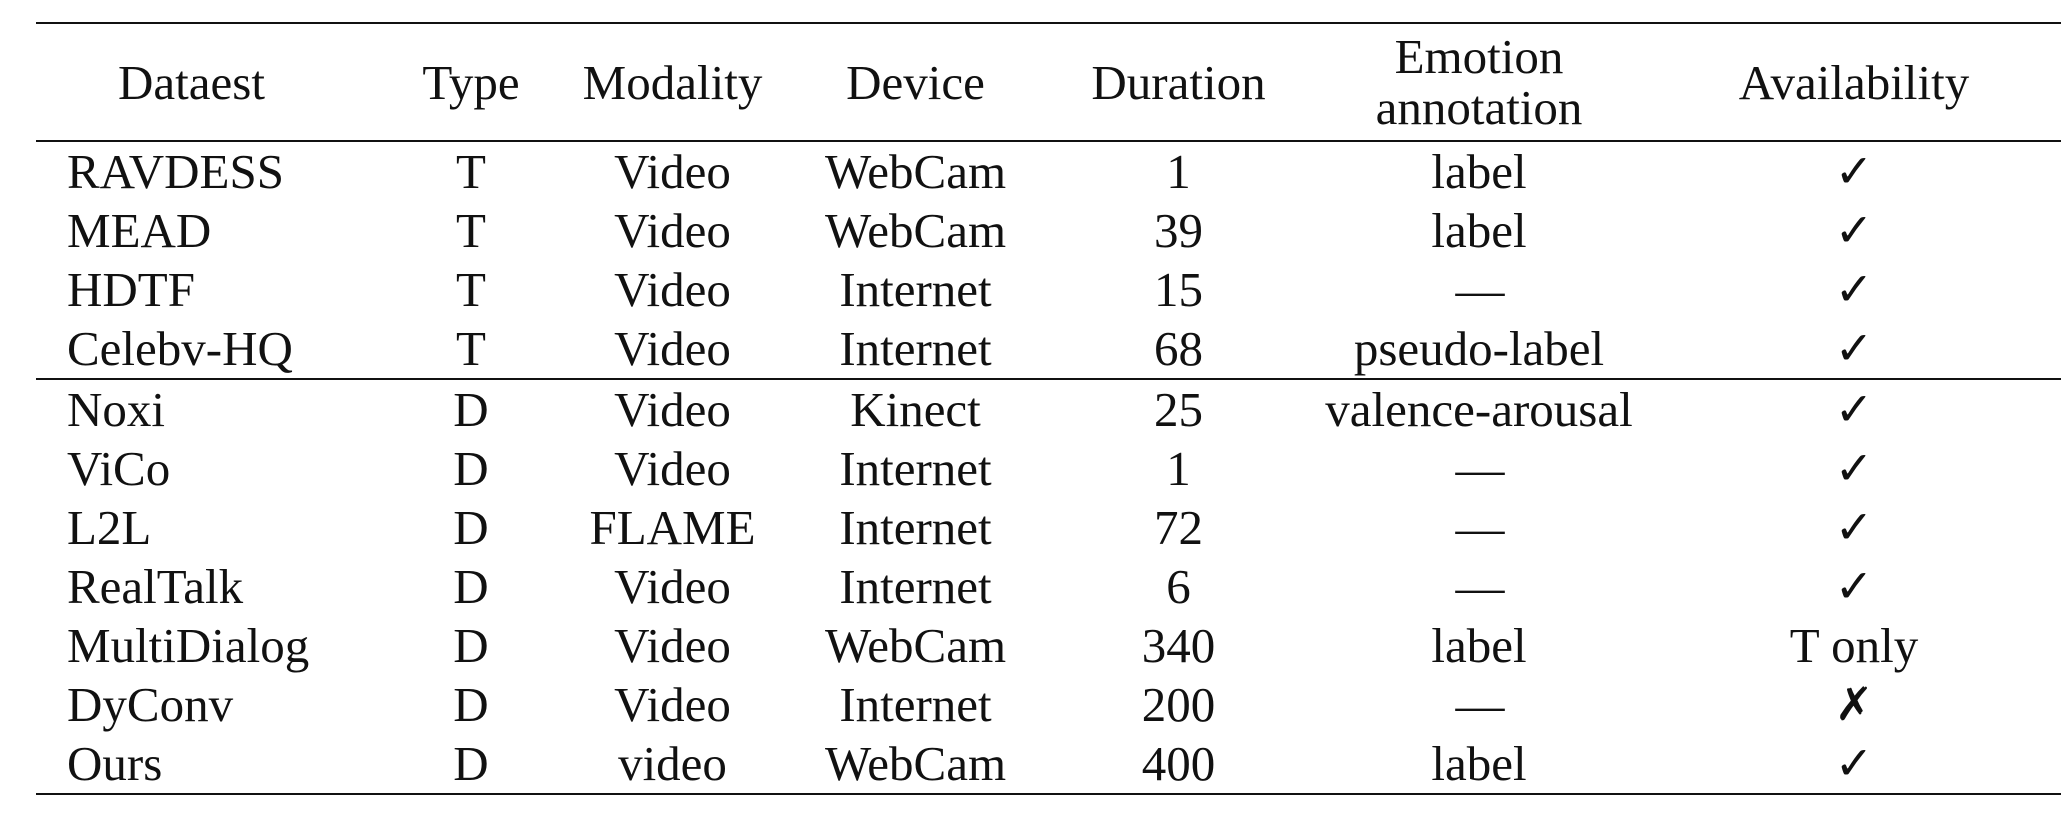  What do you see at coordinates (471, 82) in the screenshot?
I see `header-type: Type` at bounding box center [471, 82].